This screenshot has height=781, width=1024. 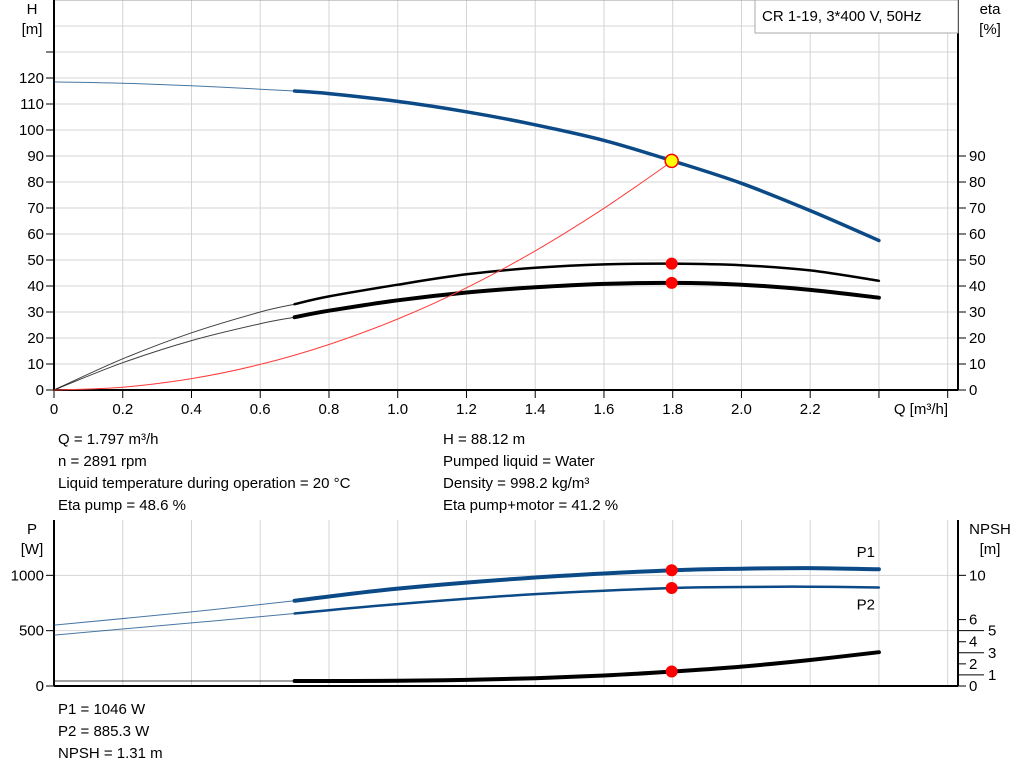 I want to click on result-head: H = 88.12 m, so click(x=484, y=439).